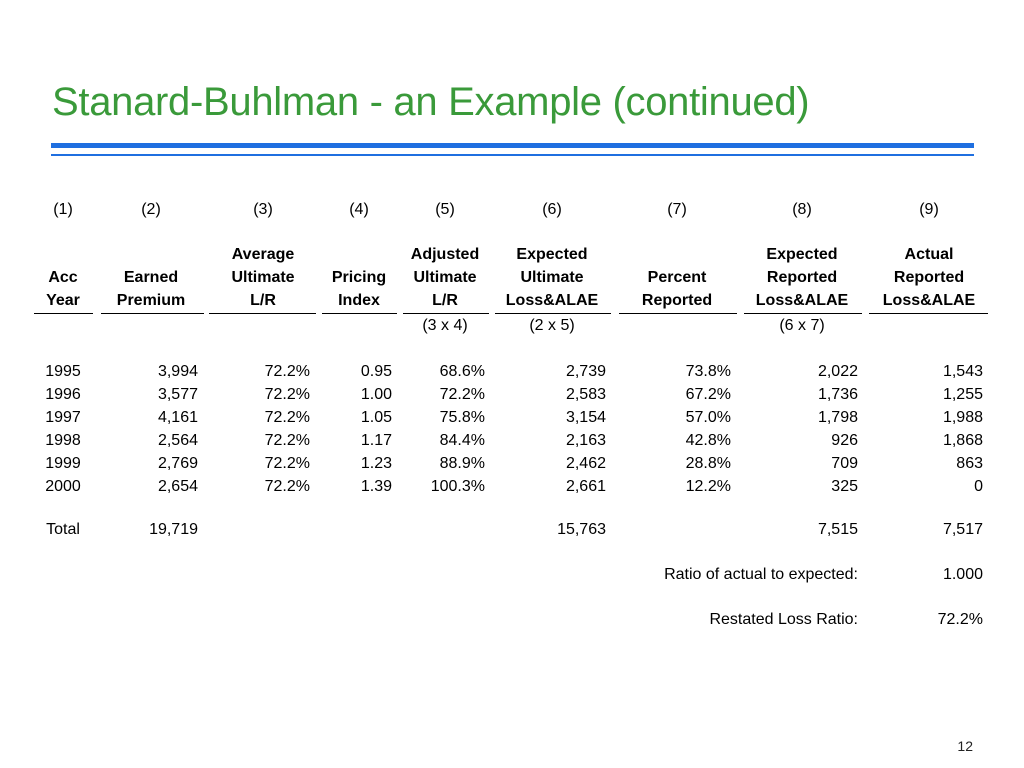 This screenshot has height=768, width=1024. What do you see at coordinates (151, 277) in the screenshot?
I see `column-header-line: Earned` at bounding box center [151, 277].